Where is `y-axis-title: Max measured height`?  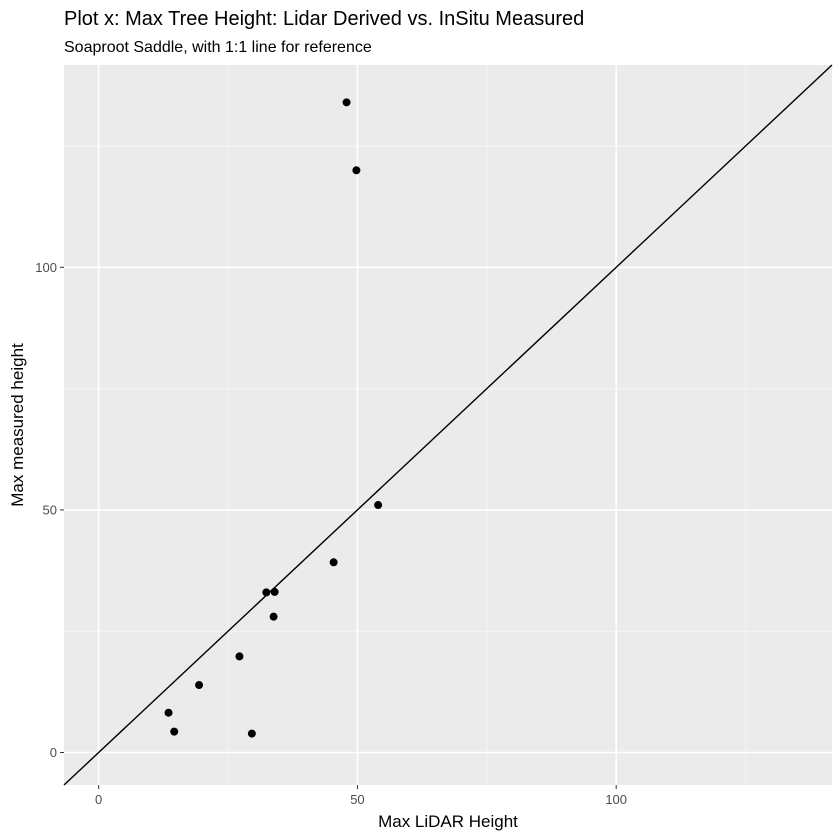
y-axis-title: Max measured height is located at coordinates (17, 425).